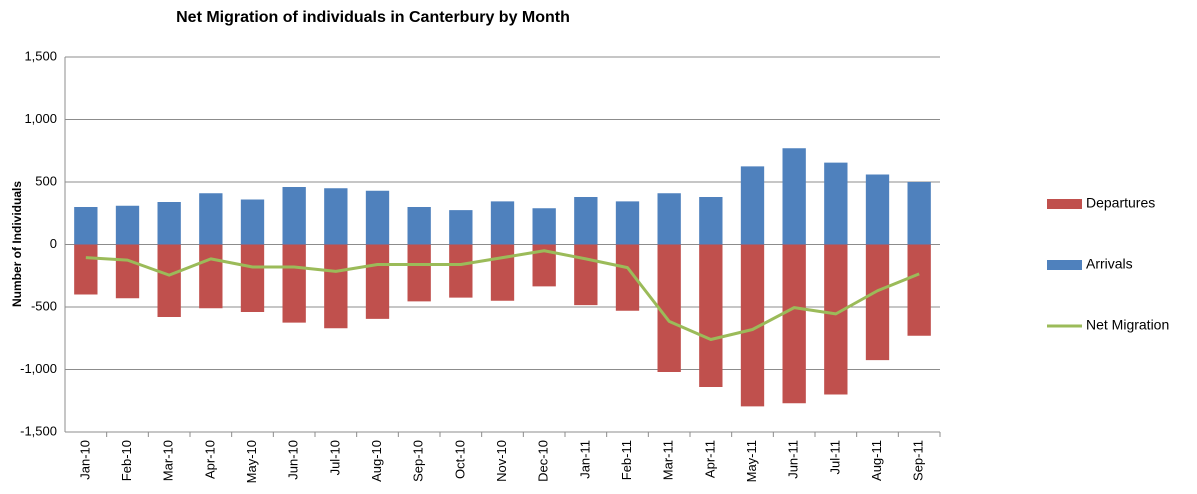 Image resolution: width=1197 pixels, height=494 pixels. Describe the element at coordinates (876, 460) in the screenshot. I see `x-tick-label: Aug-11` at that location.